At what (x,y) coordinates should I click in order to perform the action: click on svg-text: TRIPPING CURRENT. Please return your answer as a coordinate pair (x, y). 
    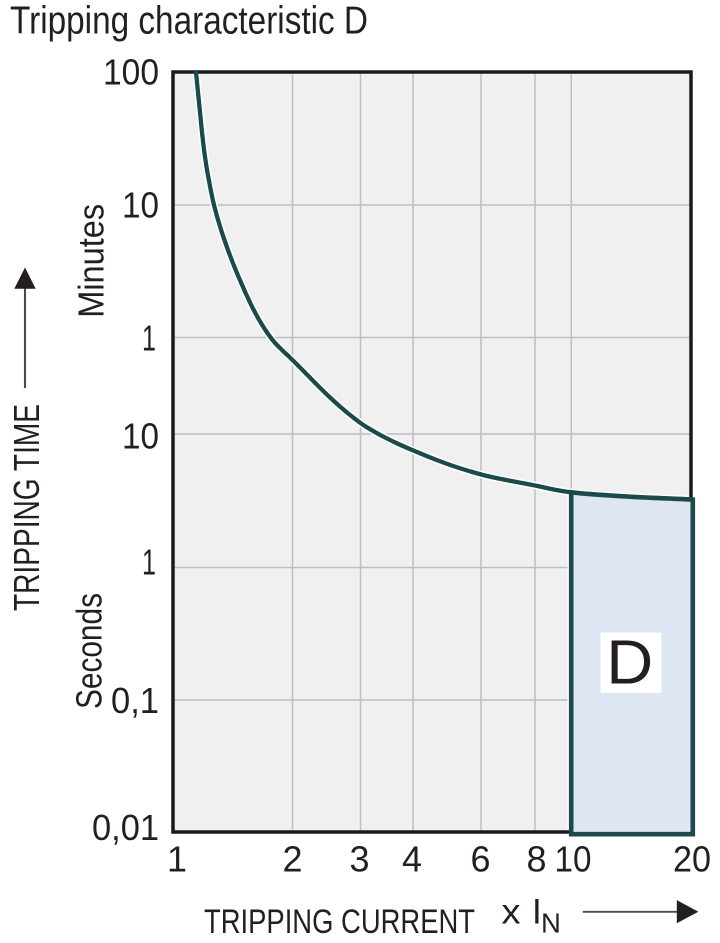
    Looking at the image, I should click on (339, 922).